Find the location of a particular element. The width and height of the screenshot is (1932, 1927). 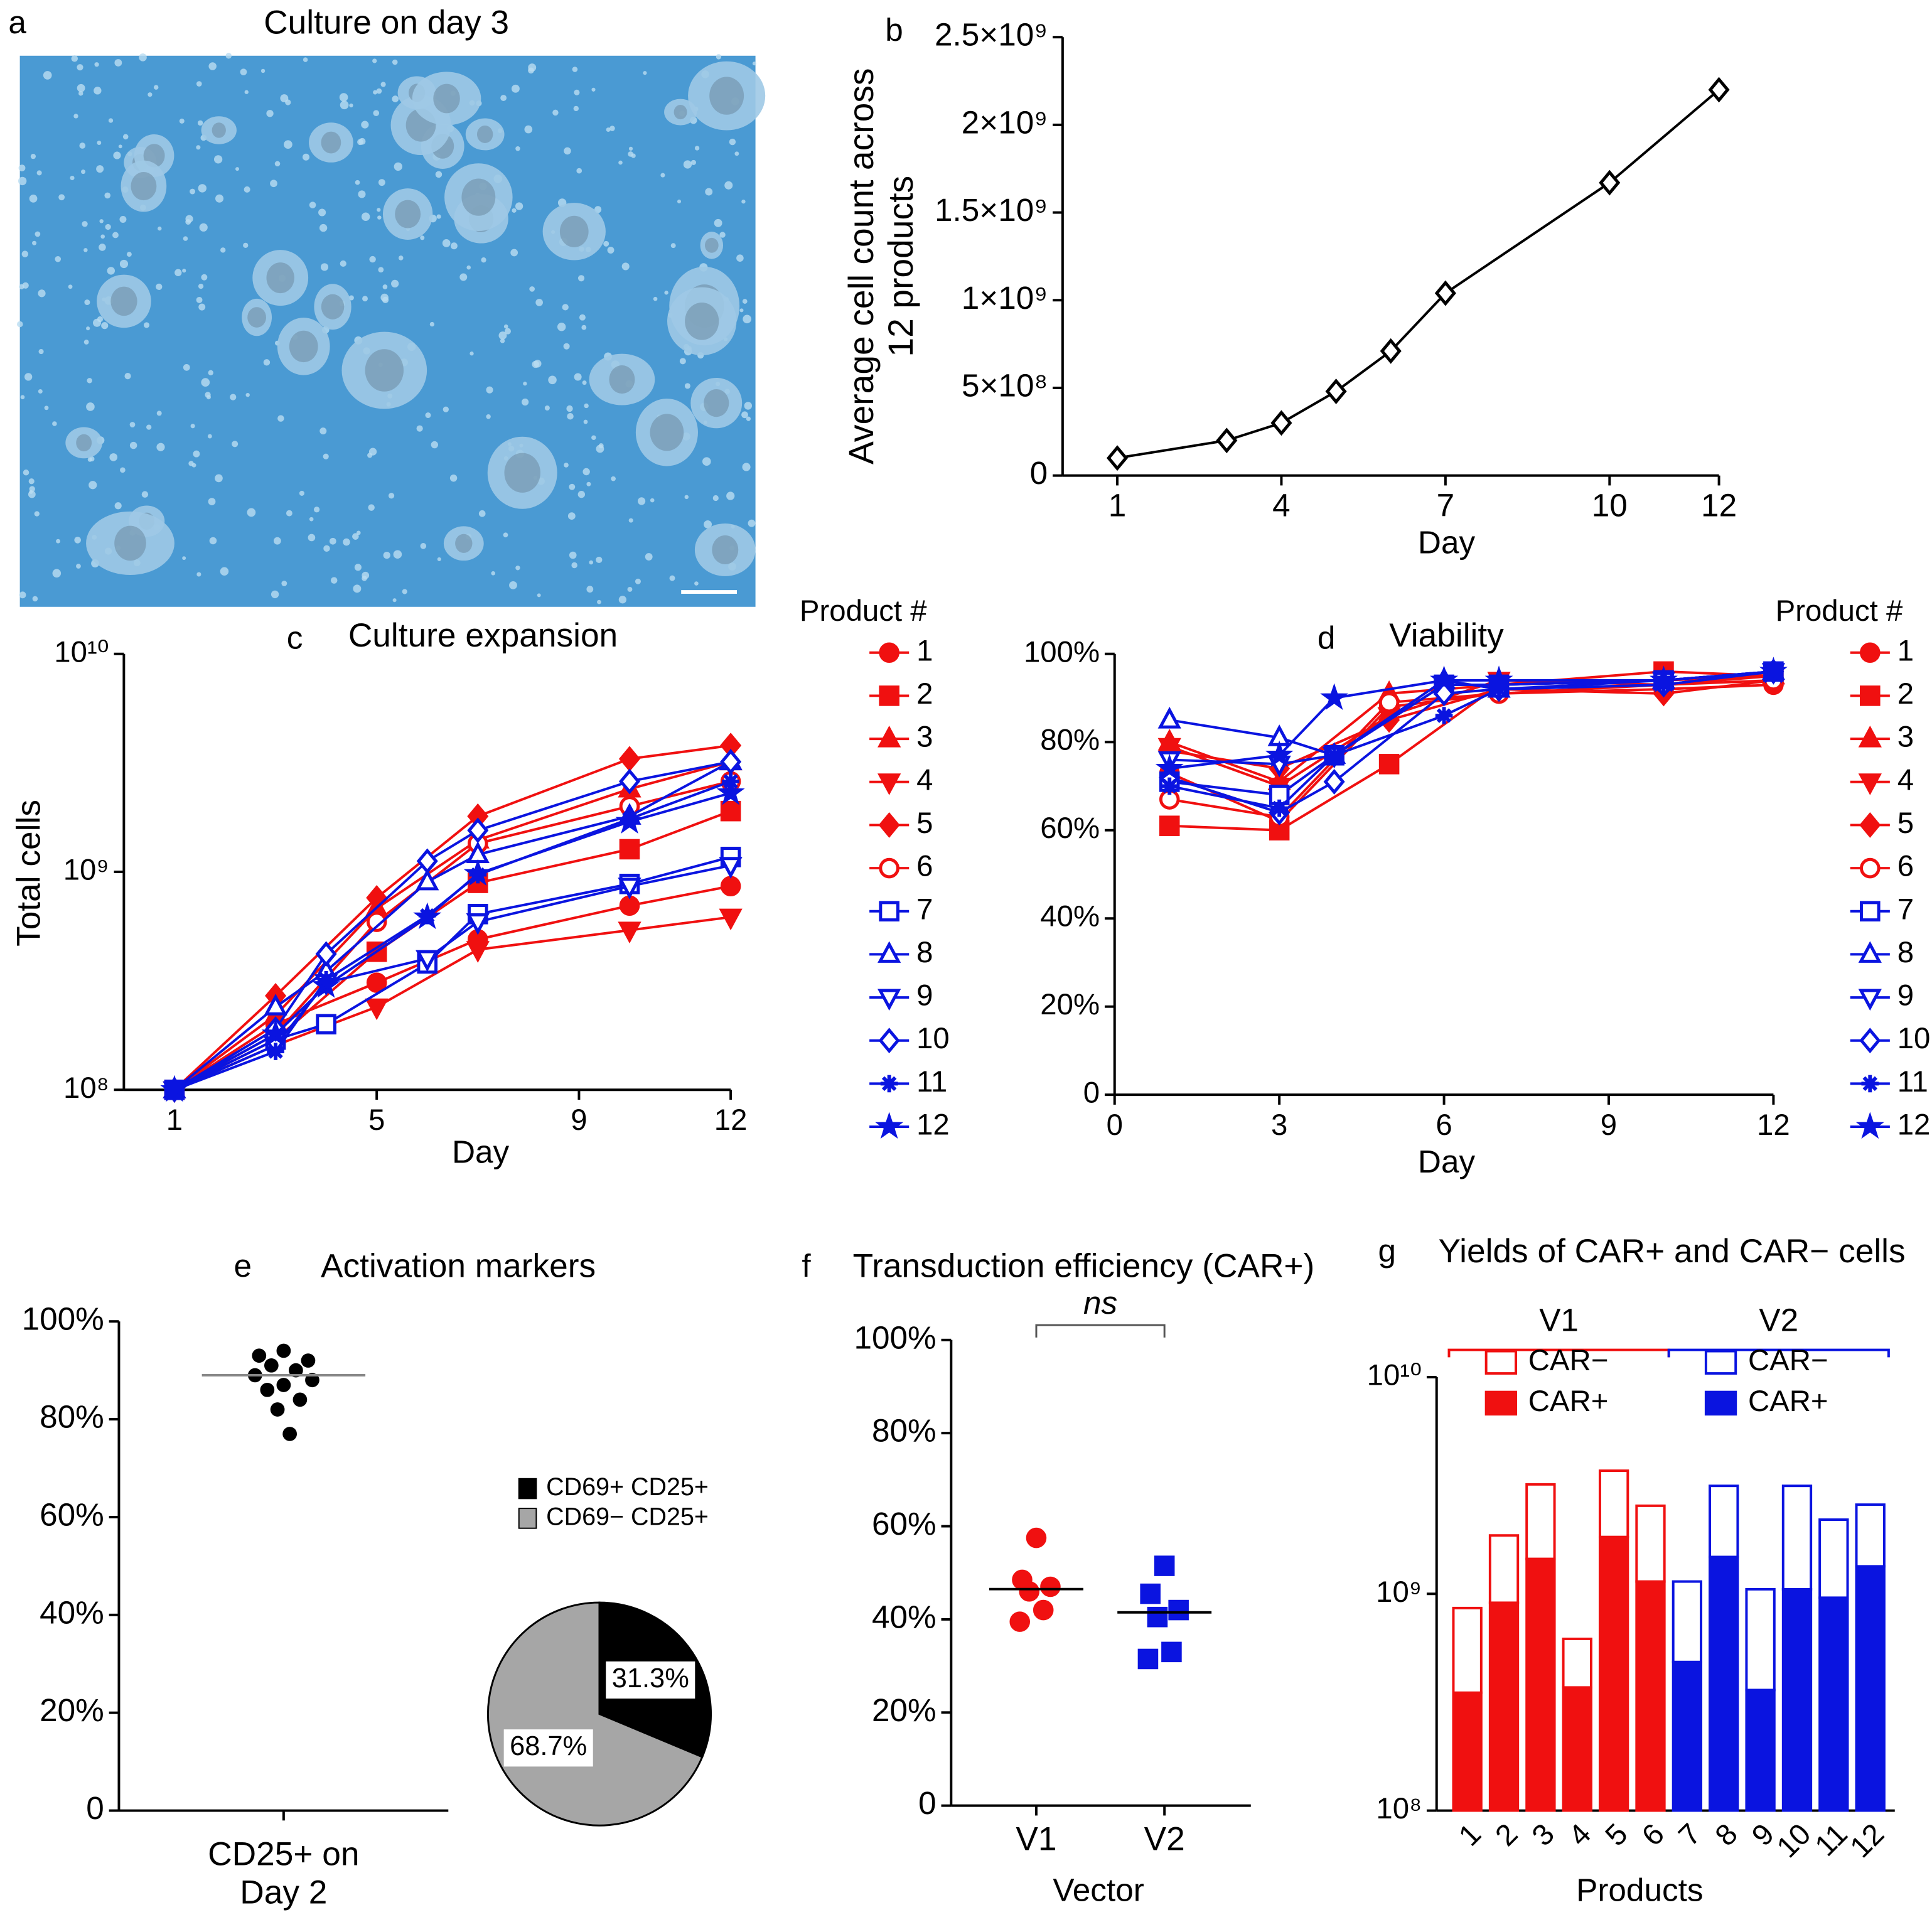

legend-label: 7 is located at coordinates (1905, 909).